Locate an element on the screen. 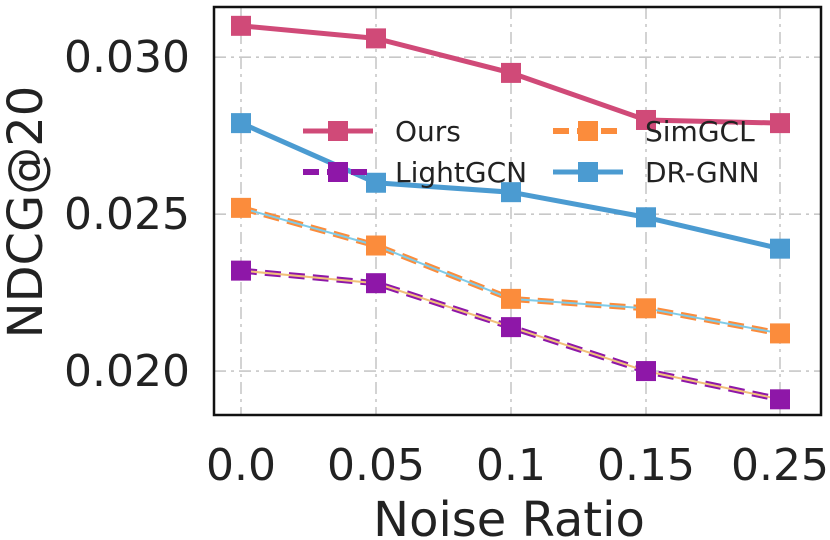 The image size is (830, 540). legend-label-dr-gnn: DR-GNN is located at coordinates (702, 172).